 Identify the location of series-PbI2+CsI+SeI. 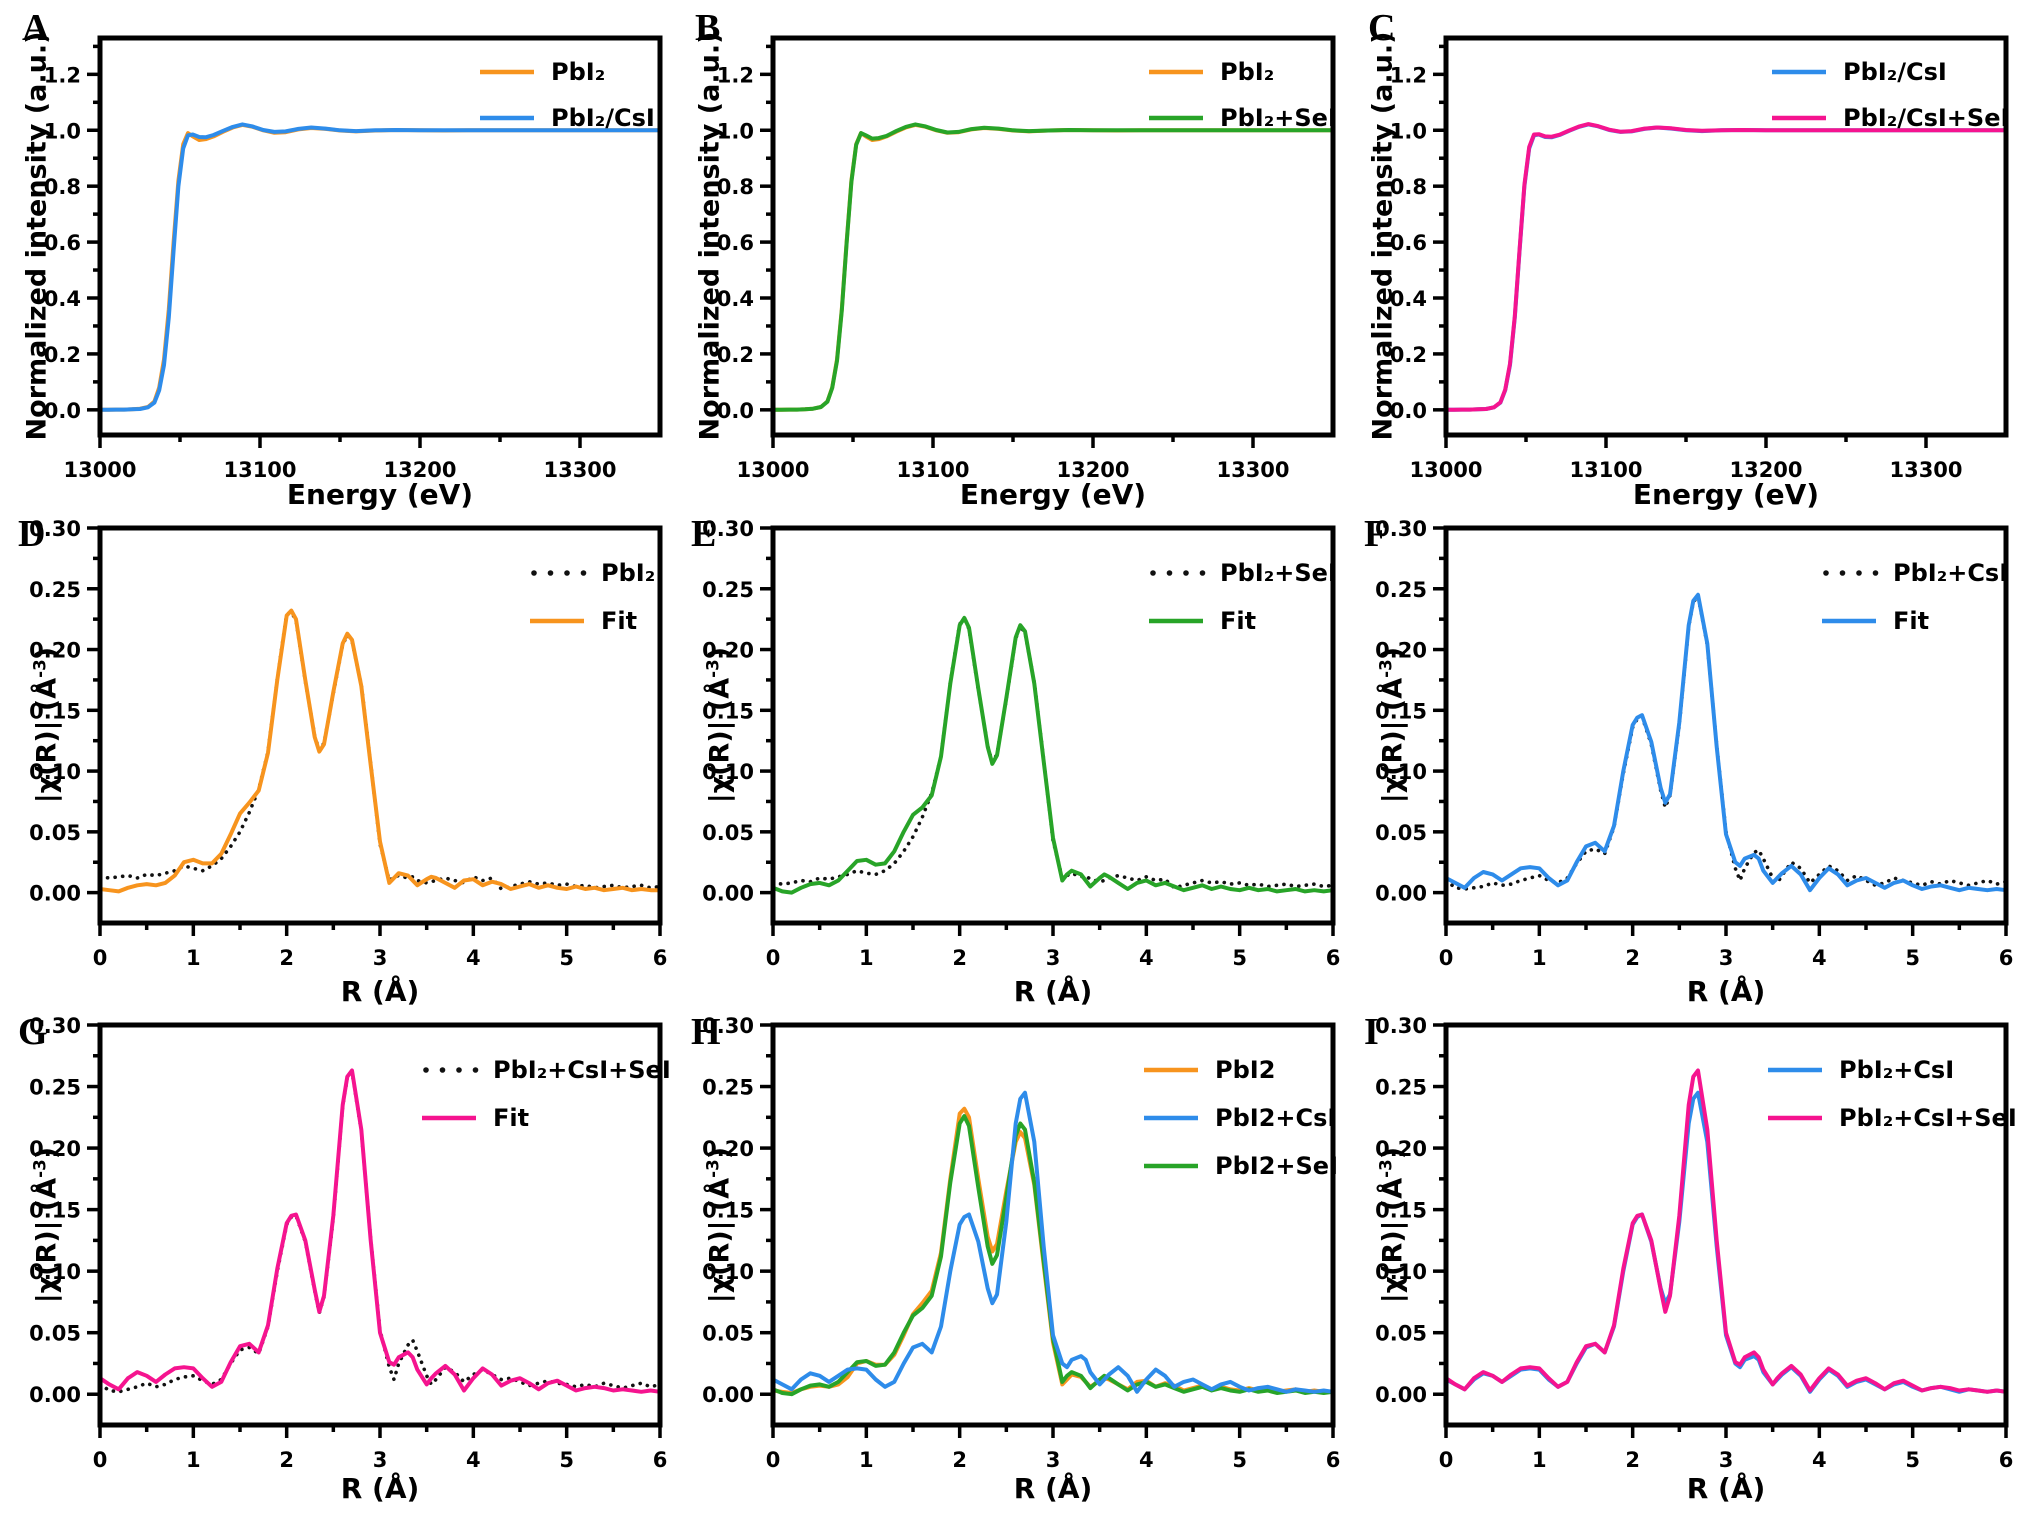
(1725, 1231).